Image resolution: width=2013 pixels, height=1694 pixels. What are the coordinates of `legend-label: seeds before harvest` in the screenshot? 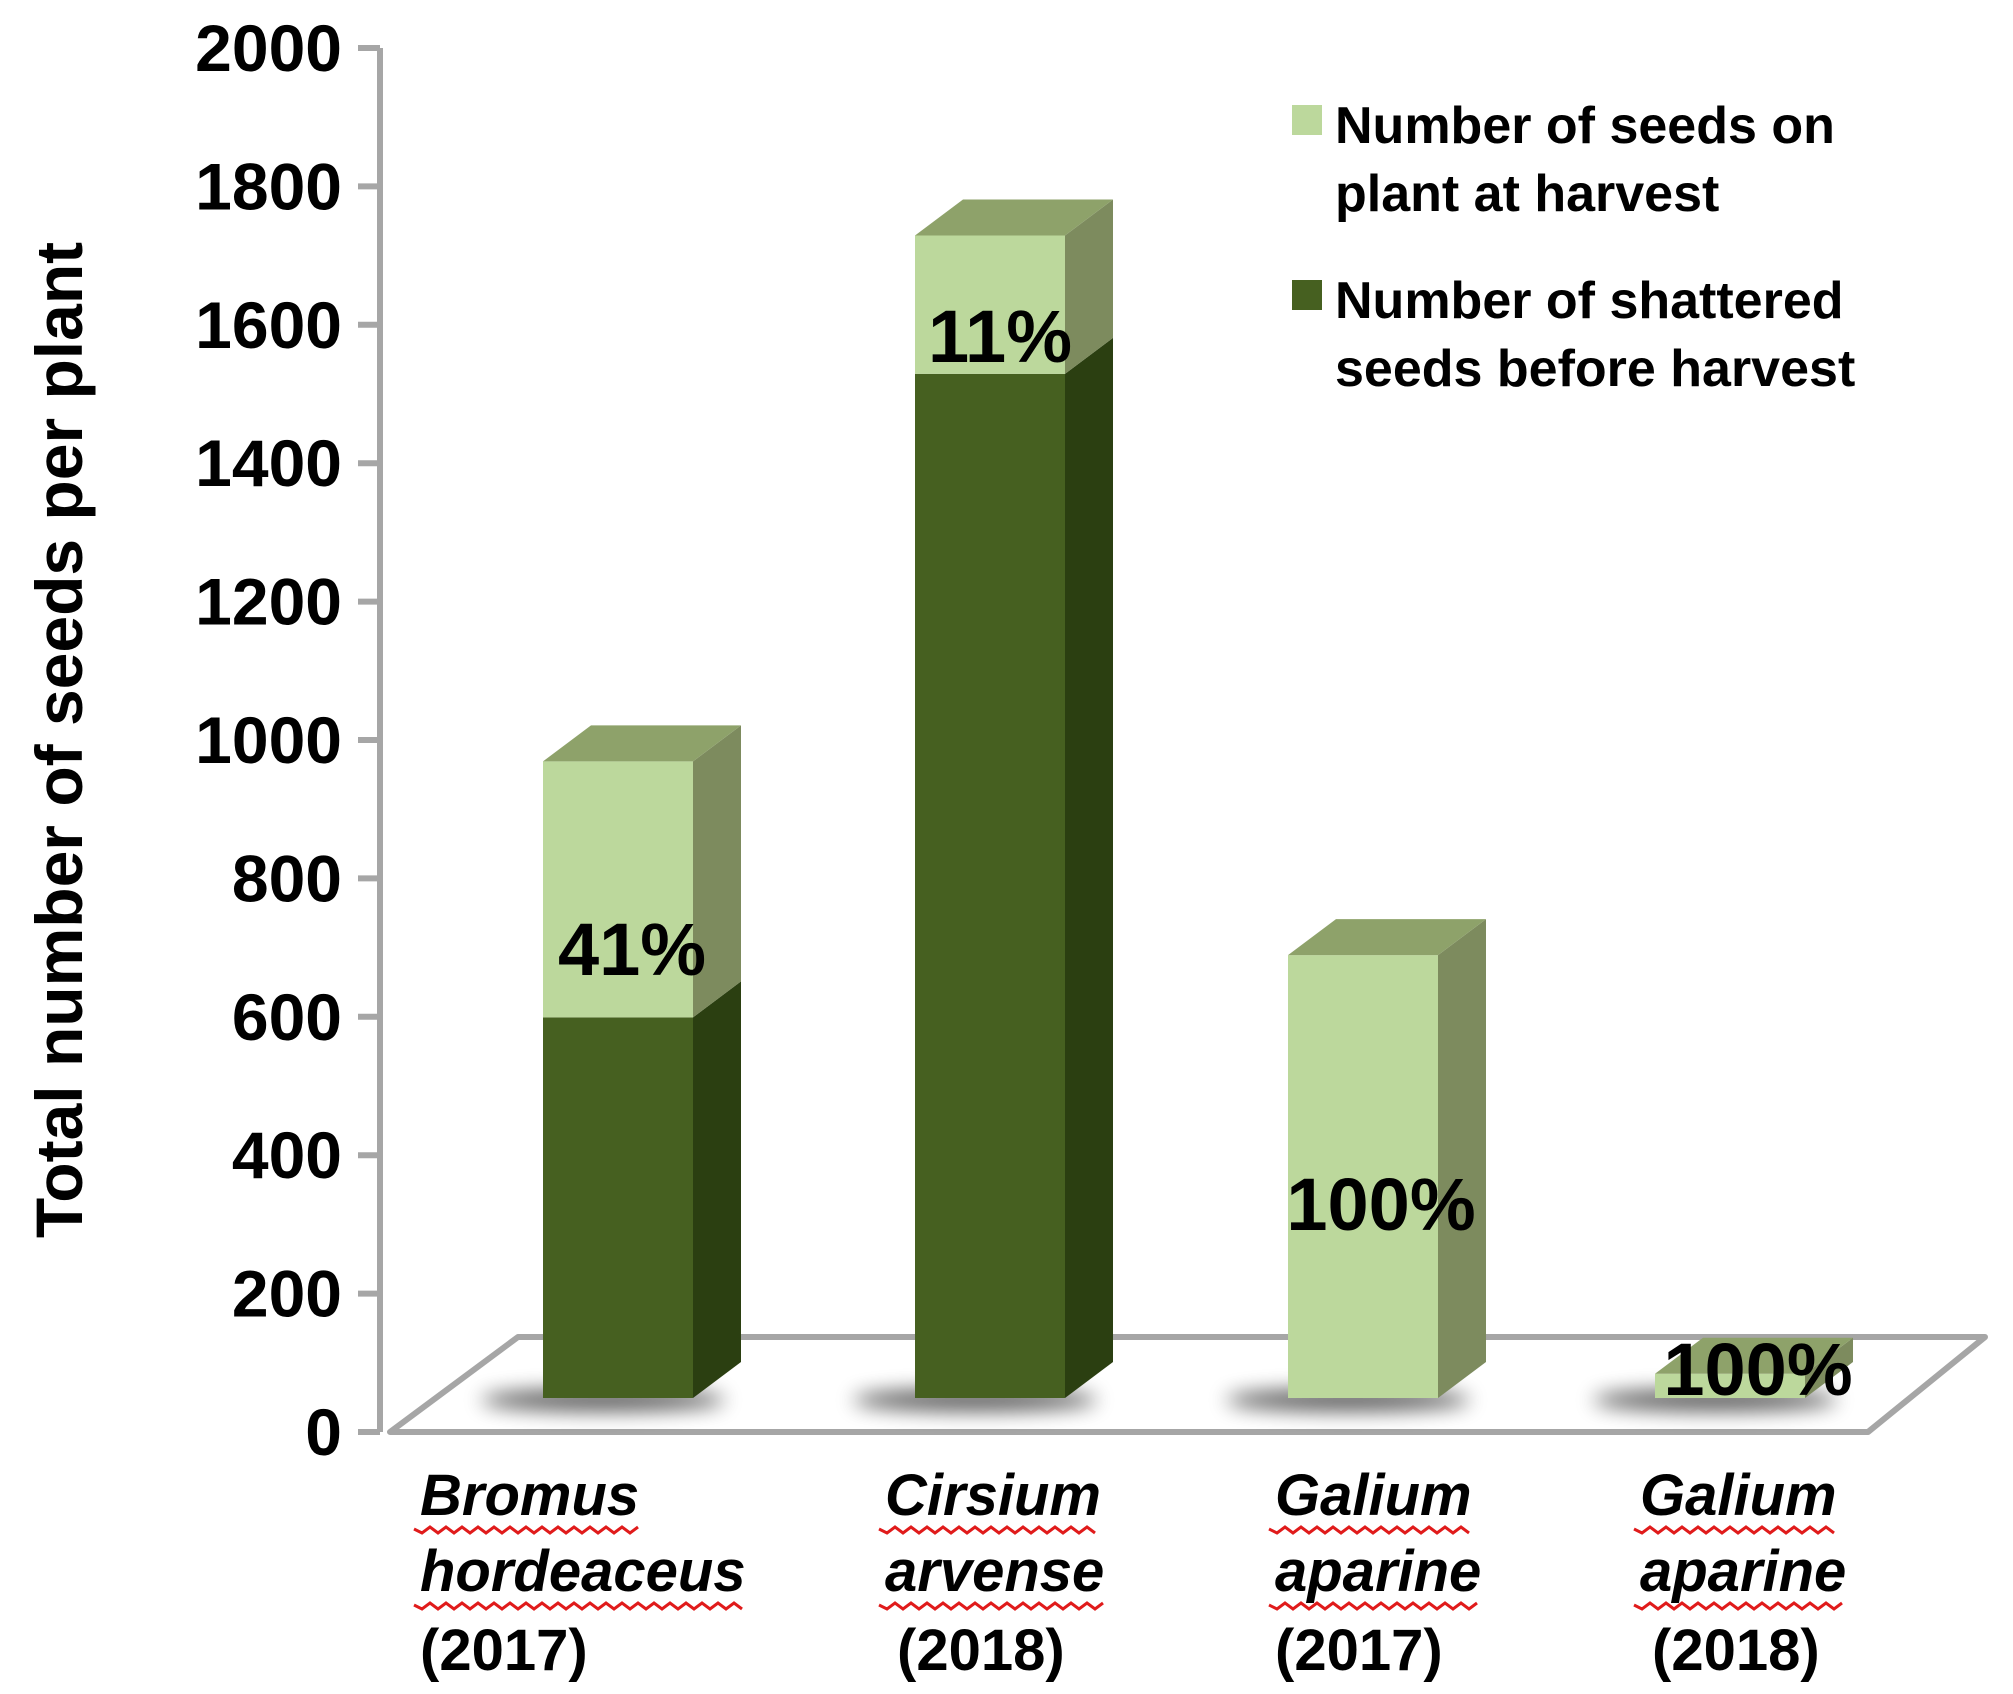 It's located at (1595, 369).